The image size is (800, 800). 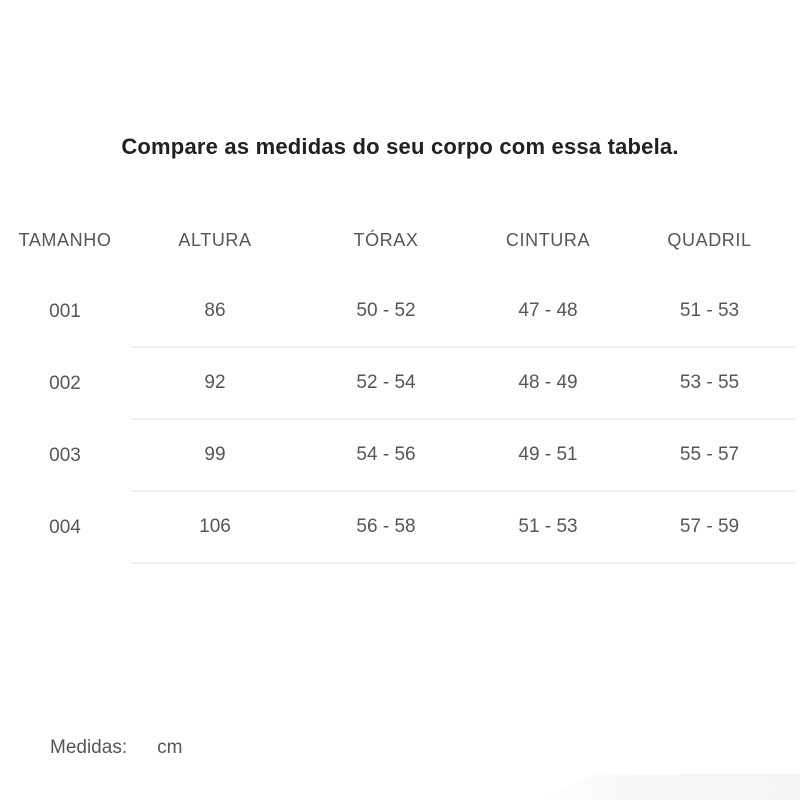 I want to click on table-row: 002 92 52 - 54 48 - 49 53 - 55, so click(x=397, y=384).